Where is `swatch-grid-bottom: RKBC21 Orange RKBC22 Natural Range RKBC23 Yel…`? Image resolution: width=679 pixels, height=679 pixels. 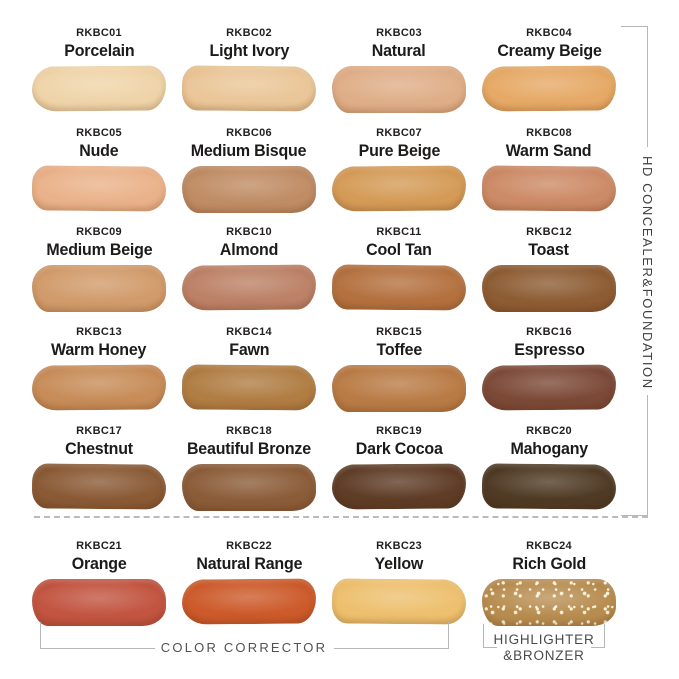 swatch-grid-bottom: RKBC21 Orange RKBC22 Natural Range RKBC23 Yel… is located at coordinates (324, 577).